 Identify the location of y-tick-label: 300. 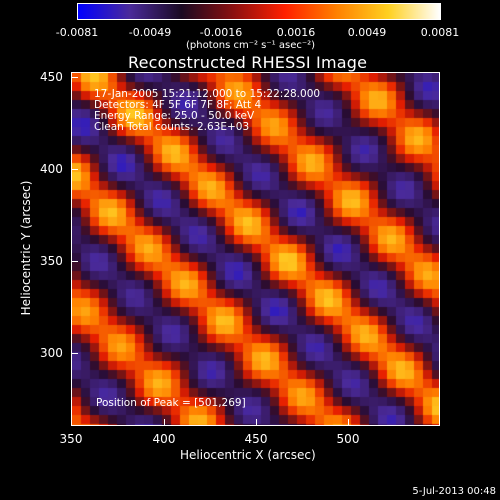
(51, 353).